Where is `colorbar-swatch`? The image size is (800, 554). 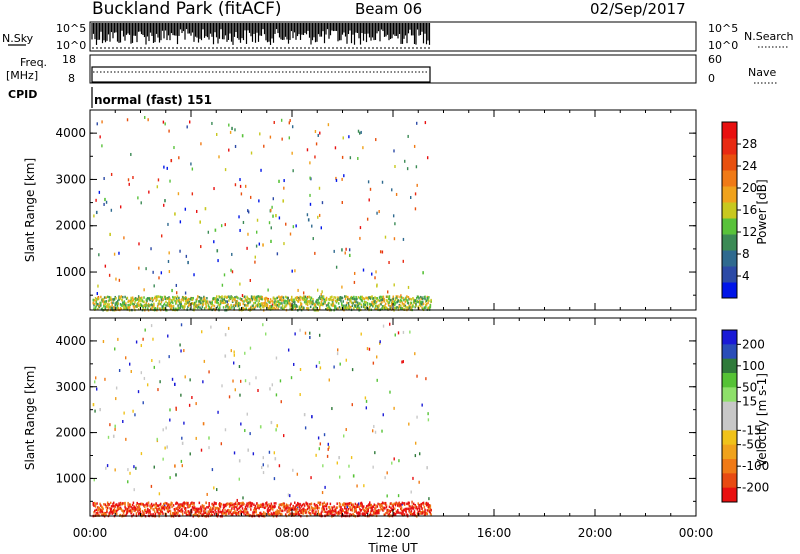 colorbar-swatch is located at coordinates (729, 210).